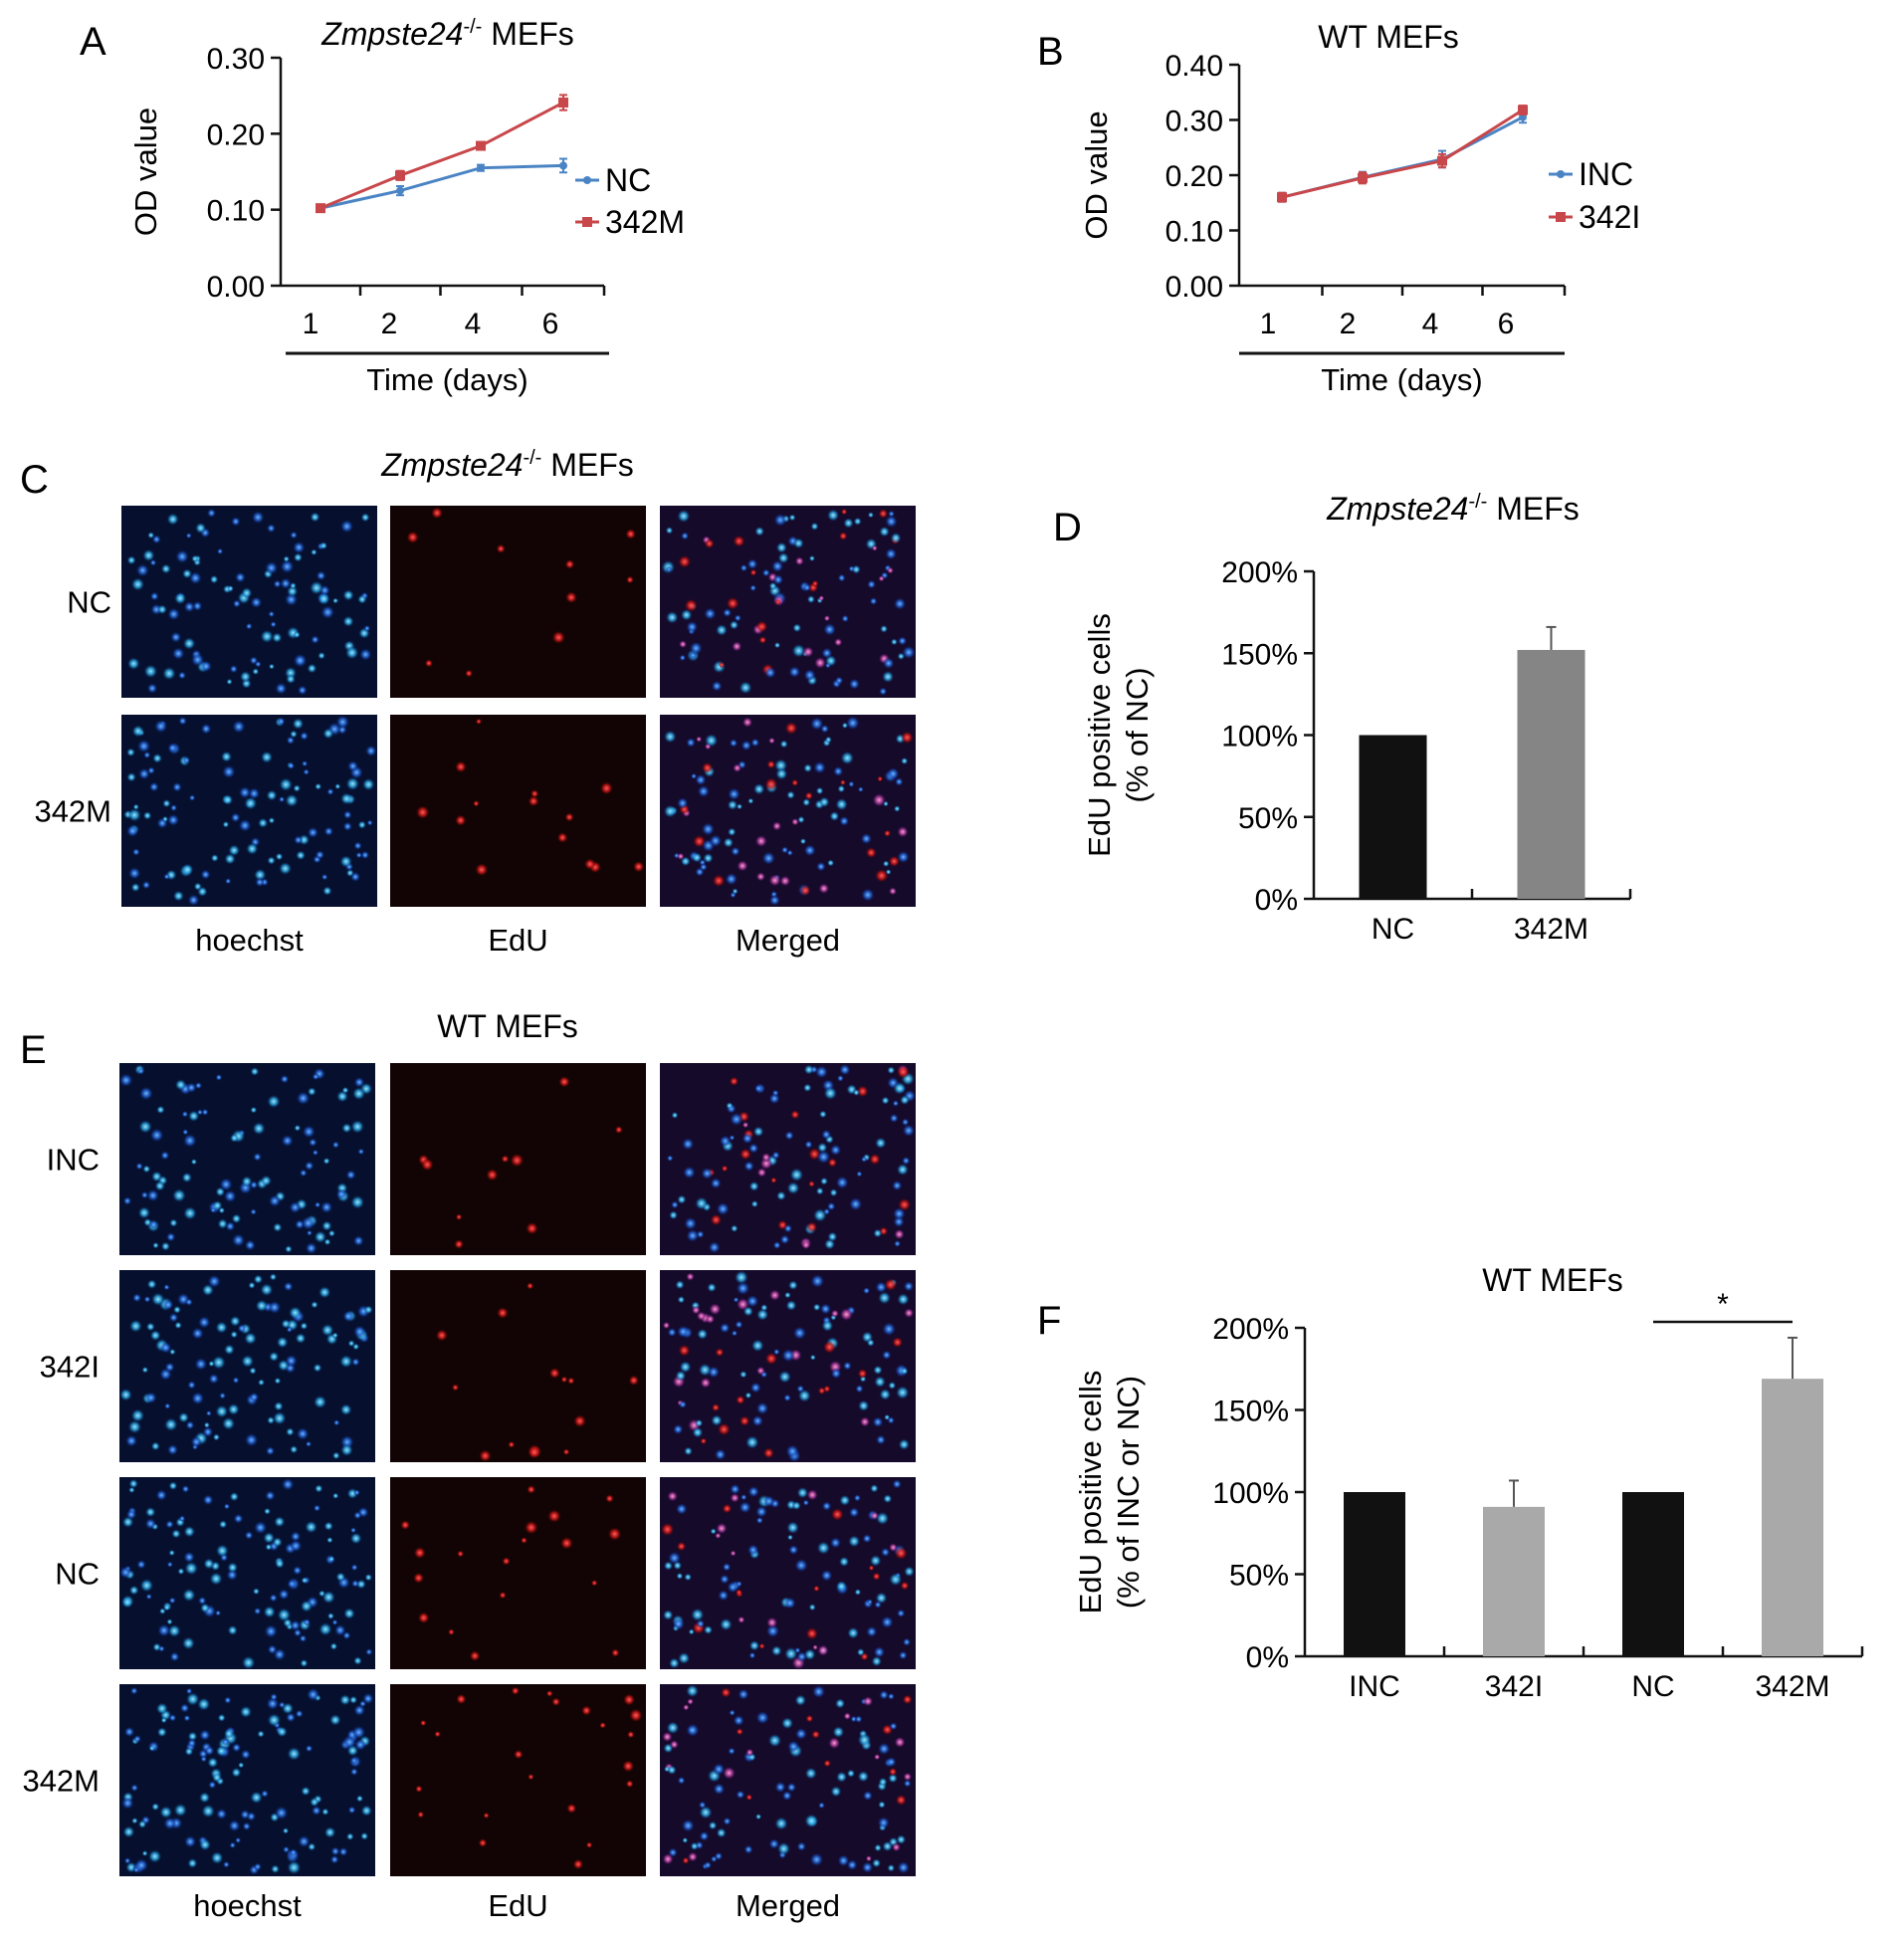  I want to click on y-tick-label: 0.30, so click(236, 59).